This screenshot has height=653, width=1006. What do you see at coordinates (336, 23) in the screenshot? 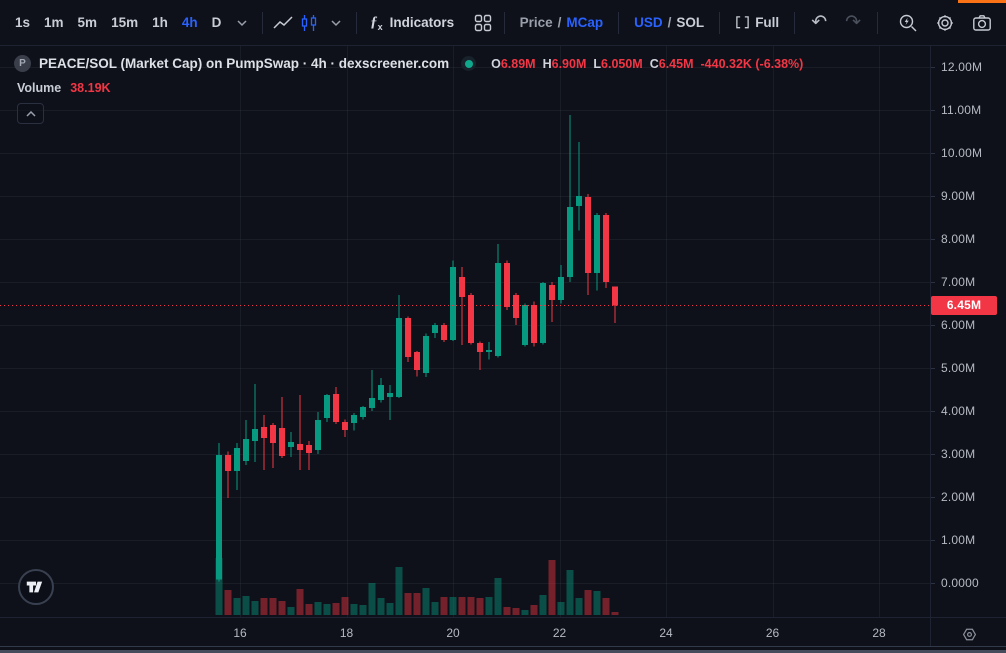
I see `chart-type-menu-chevron-down-icon` at bounding box center [336, 23].